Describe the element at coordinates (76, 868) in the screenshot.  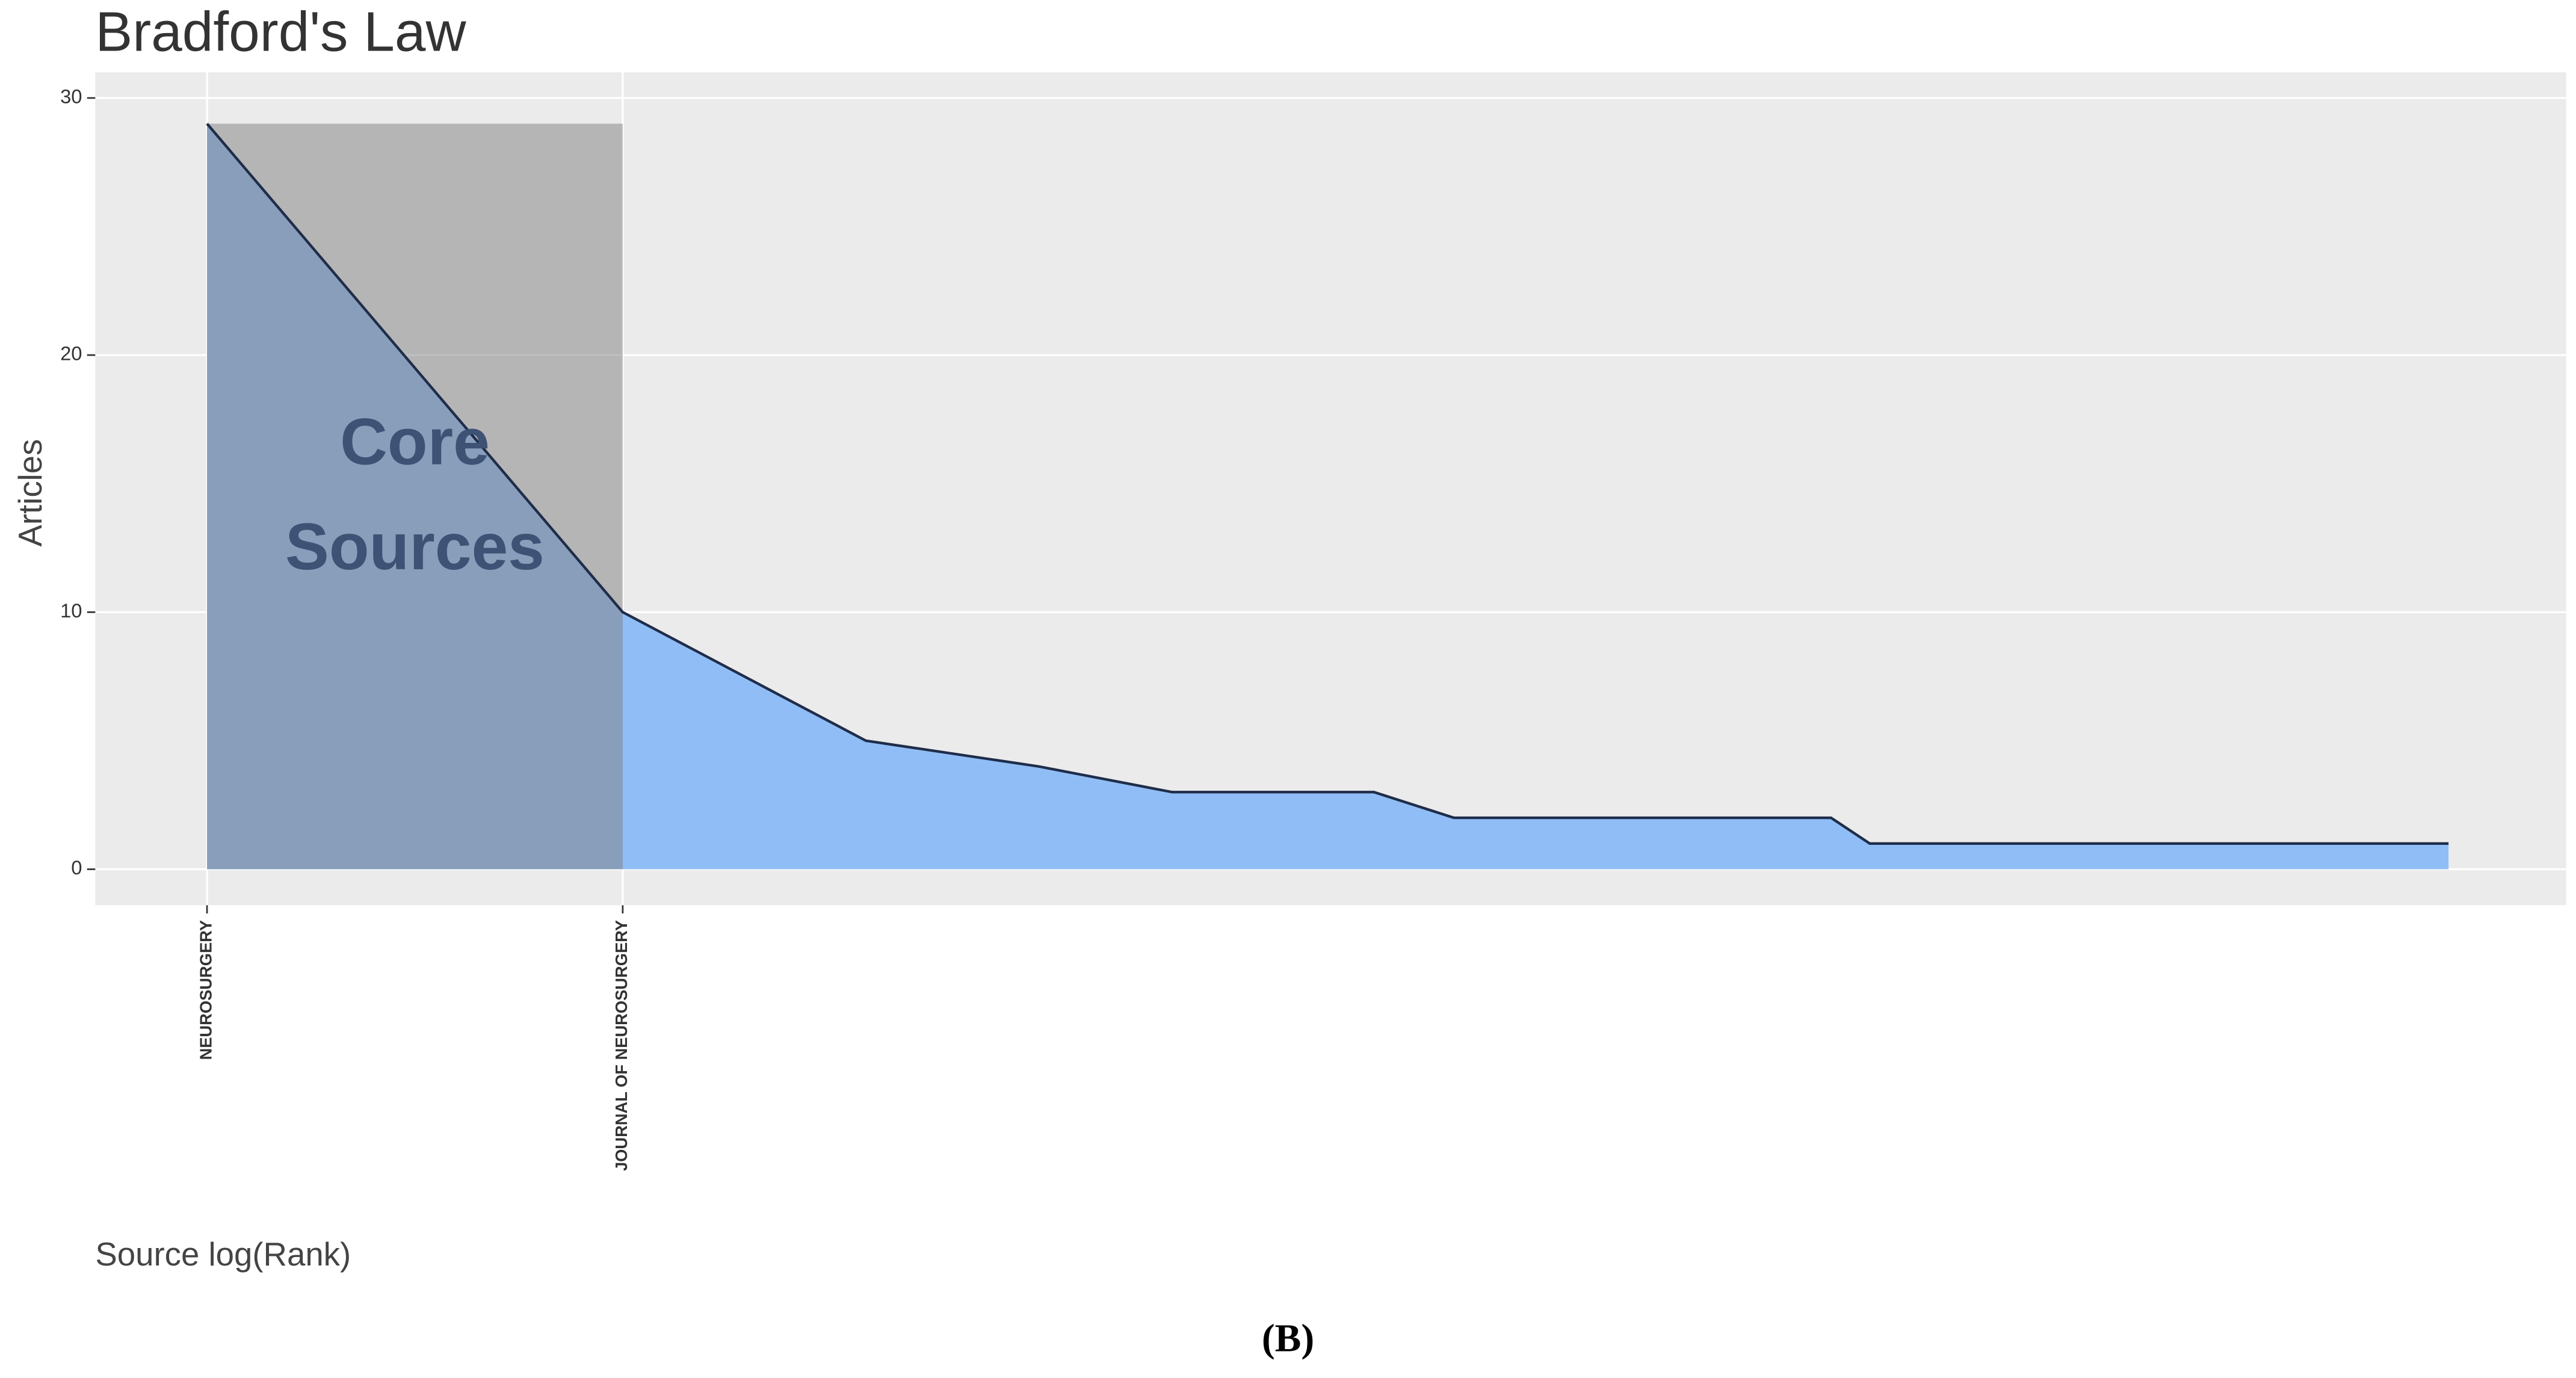
I see `y-tick-label: 0` at that location.